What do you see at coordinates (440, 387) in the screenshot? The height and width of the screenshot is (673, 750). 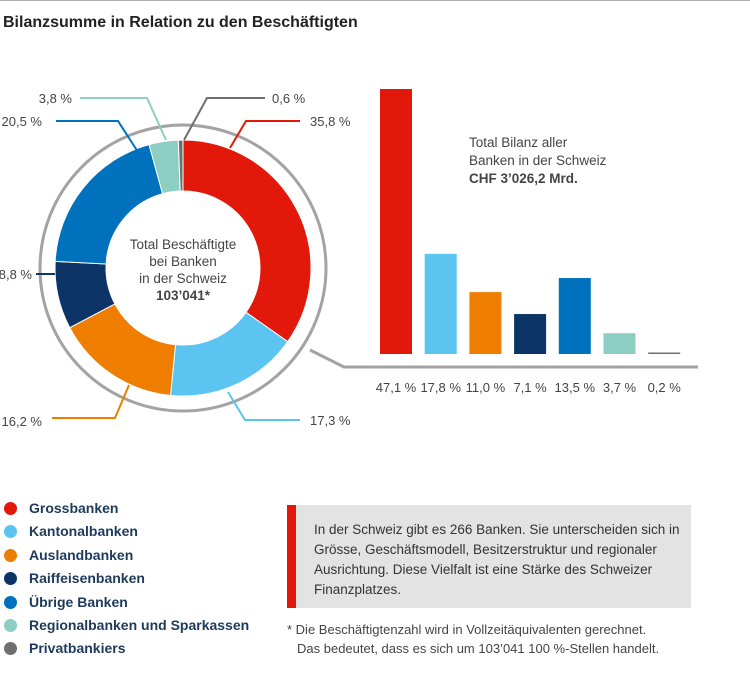 I see `bar-value-label-2: 17,8 %` at bounding box center [440, 387].